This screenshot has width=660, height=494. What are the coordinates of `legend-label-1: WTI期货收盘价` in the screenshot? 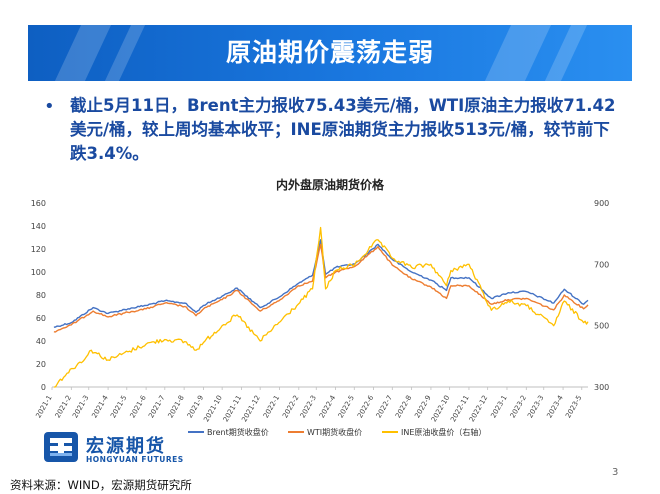 It's located at (334, 432).